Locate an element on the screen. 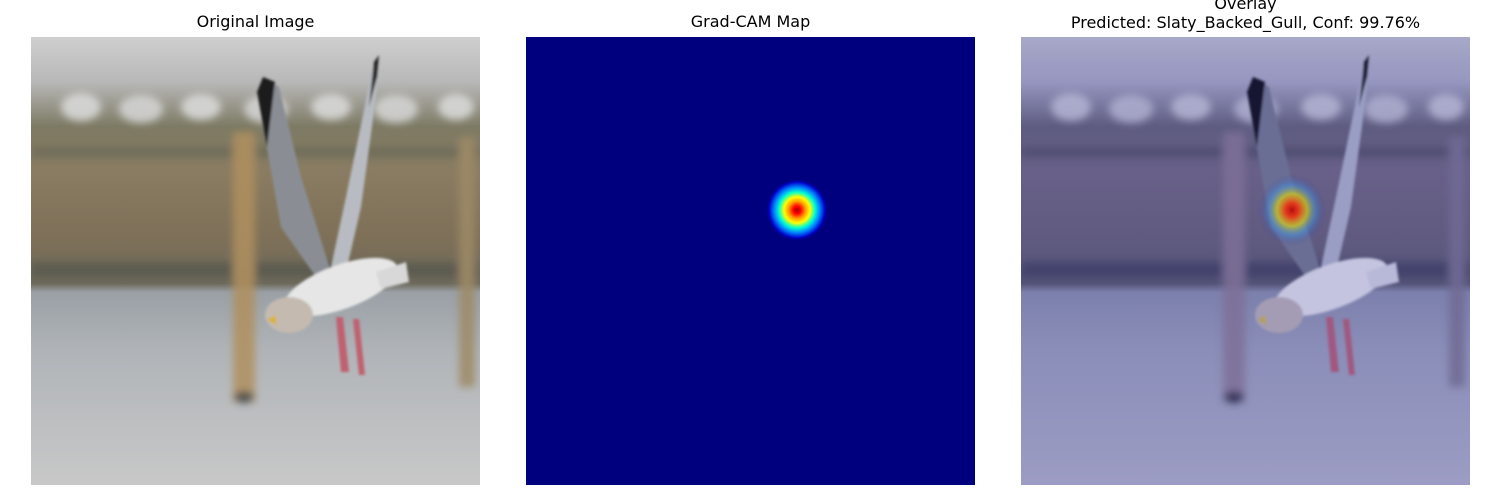 This screenshot has width=1500, height=500. gradcam-map-title: Grad-CAM Map is located at coordinates (750, 21).